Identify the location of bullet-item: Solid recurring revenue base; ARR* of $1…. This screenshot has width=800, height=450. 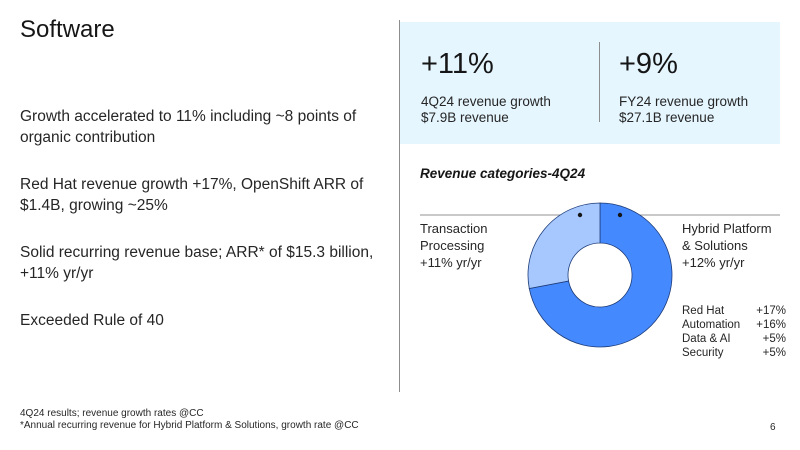
(197, 263).